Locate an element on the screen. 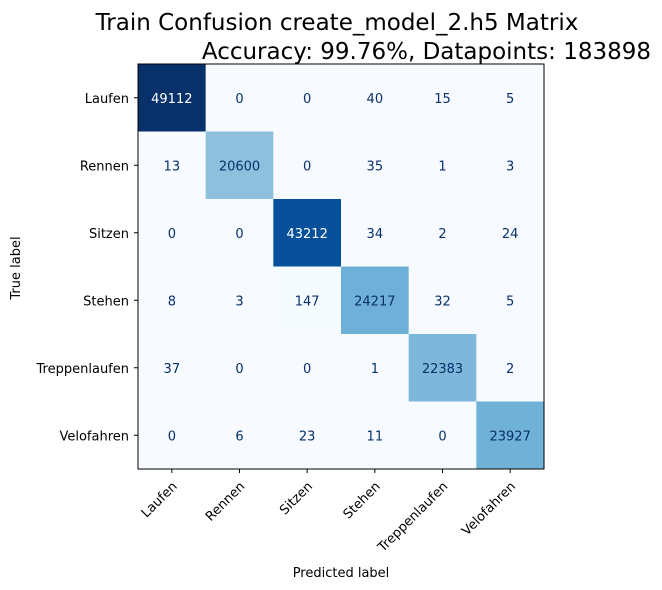 Image resolution: width=662 pixels, height=590 pixels. cell-value-label: 24 is located at coordinates (510, 234).